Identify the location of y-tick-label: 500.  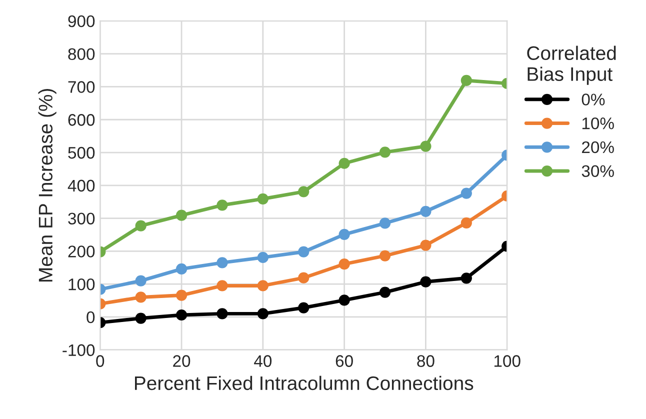
(81, 152).